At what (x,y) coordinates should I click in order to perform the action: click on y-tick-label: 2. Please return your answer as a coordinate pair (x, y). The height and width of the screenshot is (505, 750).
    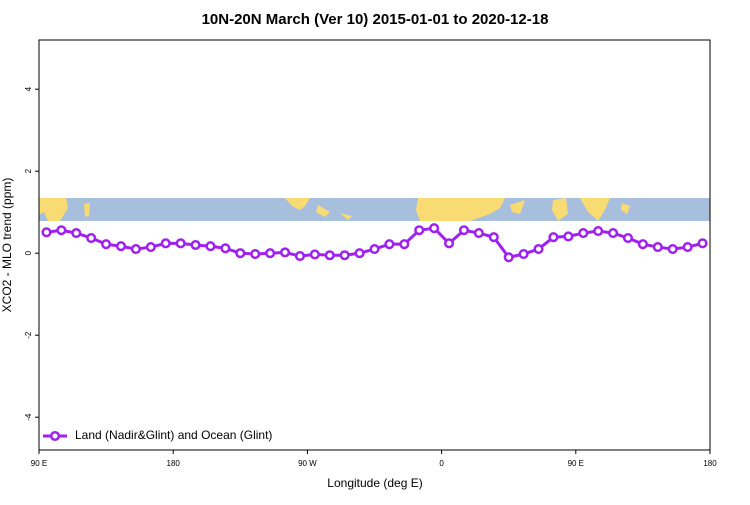
    Looking at the image, I should click on (28, 170).